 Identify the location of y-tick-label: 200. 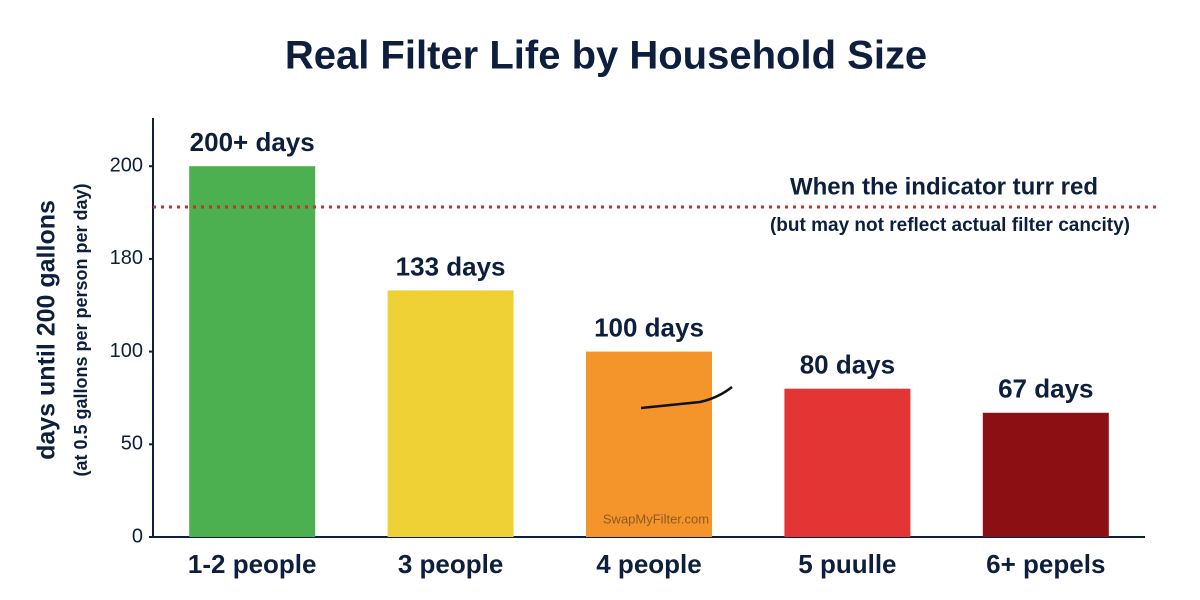
(126, 165).